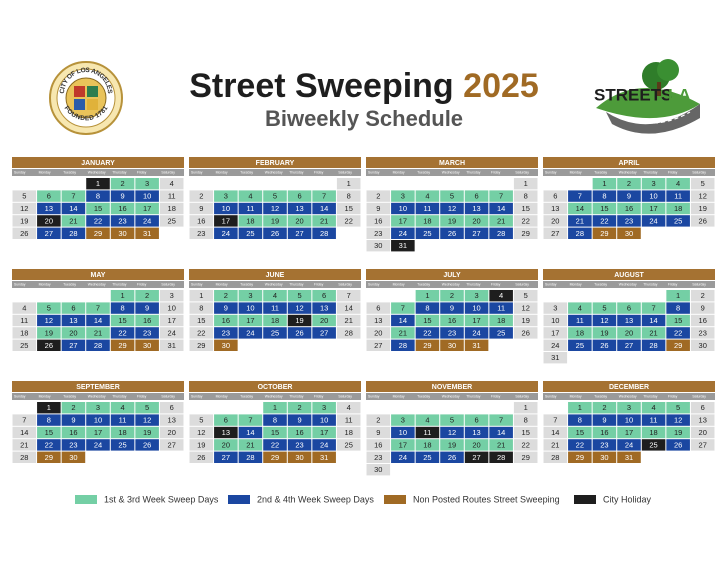 This screenshot has width=728, height=563. What do you see at coordinates (73, 196) in the screenshot?
I see `day-number: 7` at bounding box center [73, 196].